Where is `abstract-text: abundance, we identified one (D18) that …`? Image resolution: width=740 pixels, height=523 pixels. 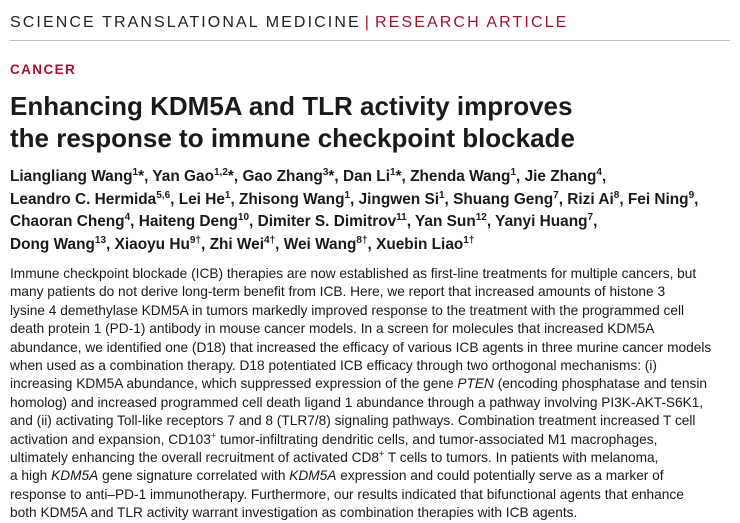 abstract-text: abundance, we identified one (D18) that … is located at coordinates (361, 347).